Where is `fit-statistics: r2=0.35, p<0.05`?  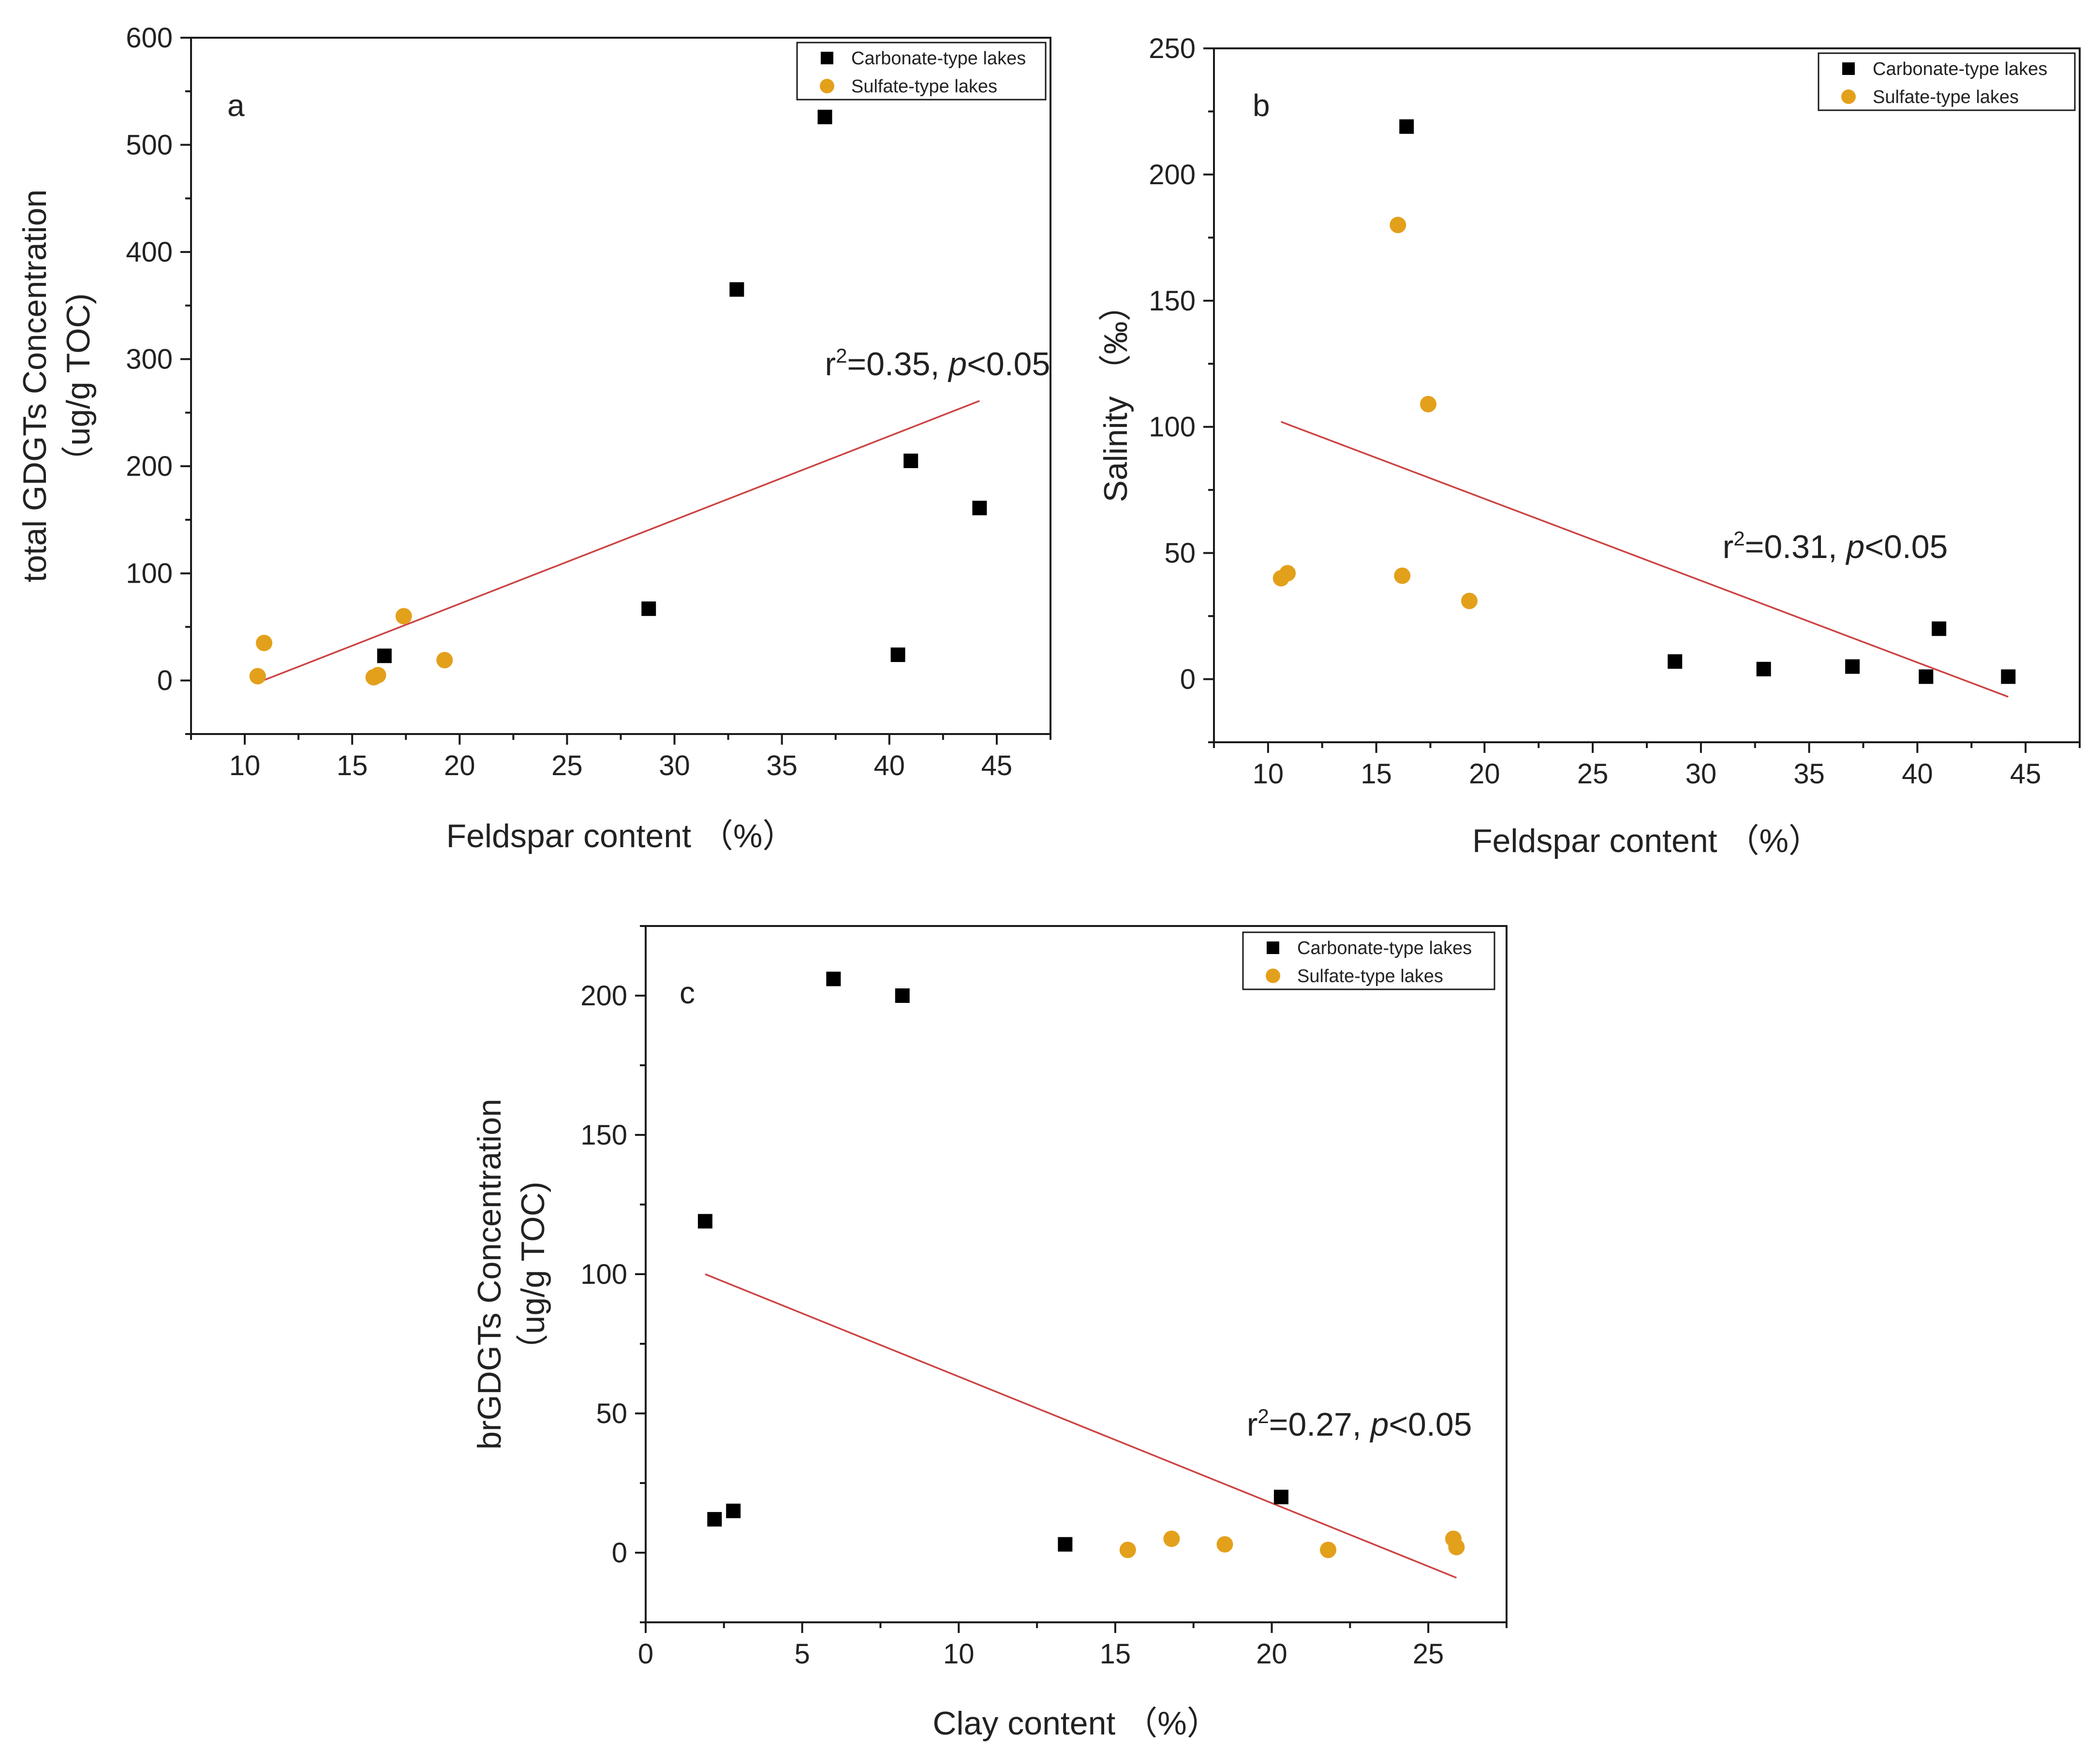 fit-statistics: r2=0.35, p<0.05 is located at coordinates (937, 363).